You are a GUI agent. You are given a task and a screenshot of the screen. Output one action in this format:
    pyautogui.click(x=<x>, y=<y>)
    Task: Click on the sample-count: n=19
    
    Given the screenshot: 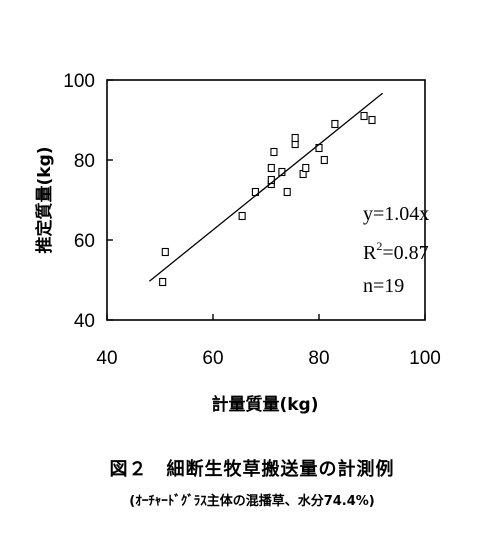 What is the action you would take?
    pyautogui.click(x=383, y=286)
    